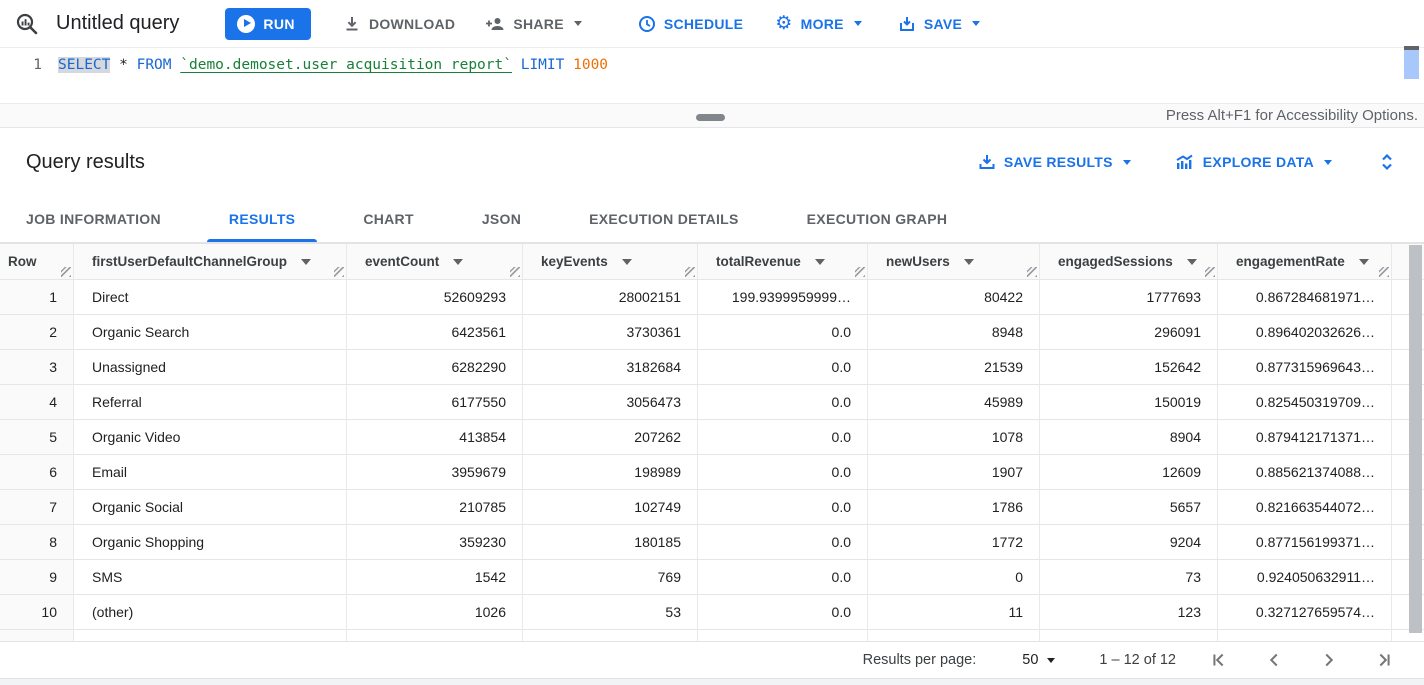 The image size is (1424, 685). Describe the element at coordinates (1305, 262) in the screenshot. I see `column-header-engagementrate: engagementRate` at that location.